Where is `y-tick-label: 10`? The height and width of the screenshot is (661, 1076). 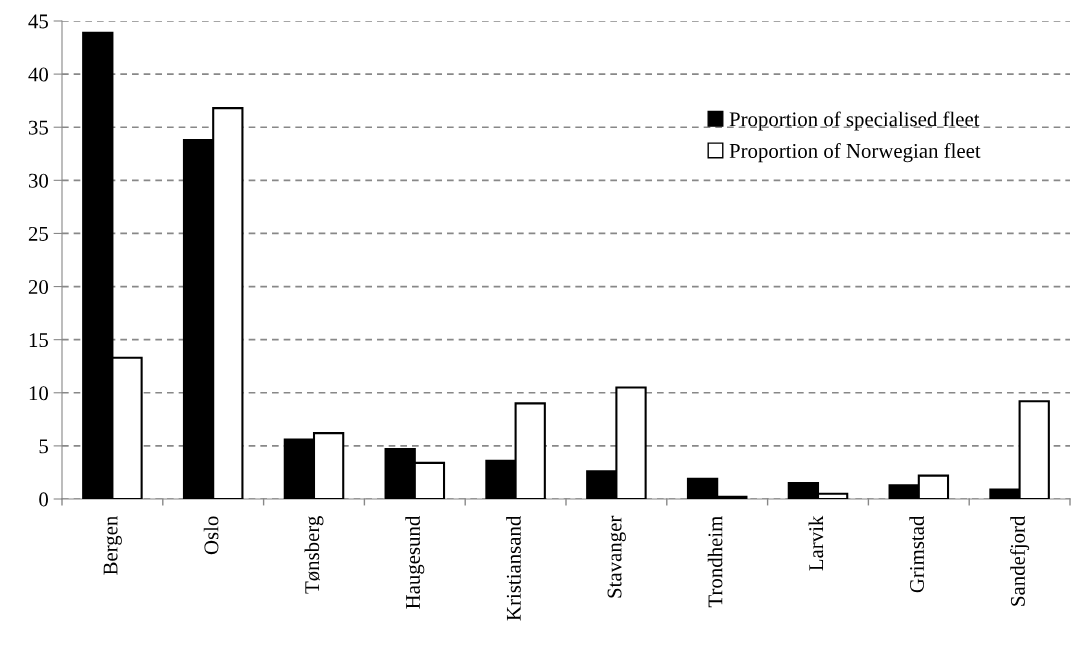
y-tick-label: 10 is located at coordinates (39, 393).